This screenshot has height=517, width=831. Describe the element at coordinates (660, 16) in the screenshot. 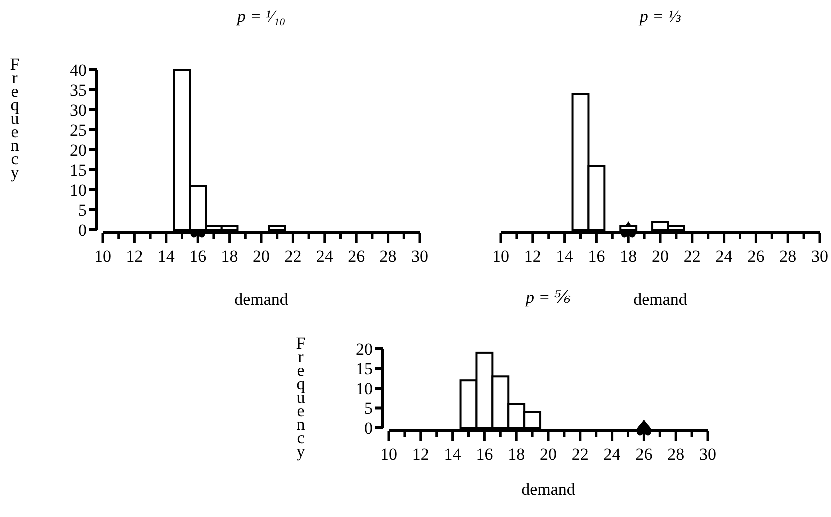

I see `chart-title: p = ⅓` at that location.